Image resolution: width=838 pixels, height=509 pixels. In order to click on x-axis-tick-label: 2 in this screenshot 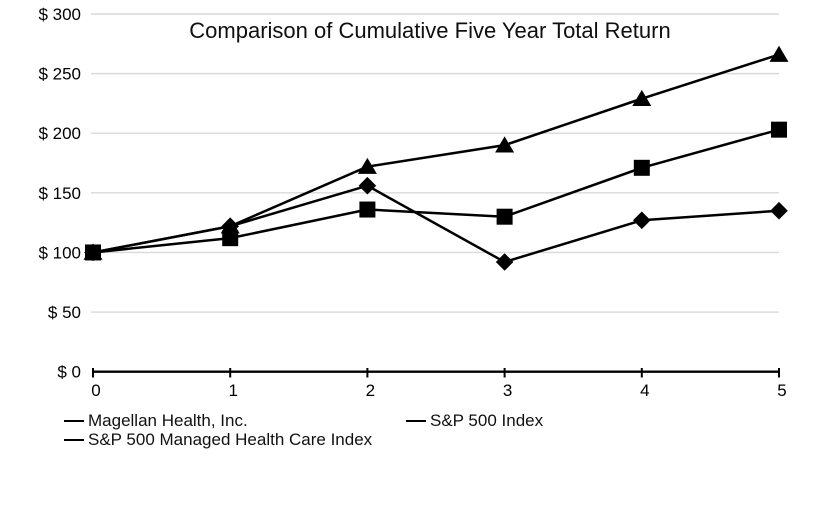, I will do `click(370, 390)`.